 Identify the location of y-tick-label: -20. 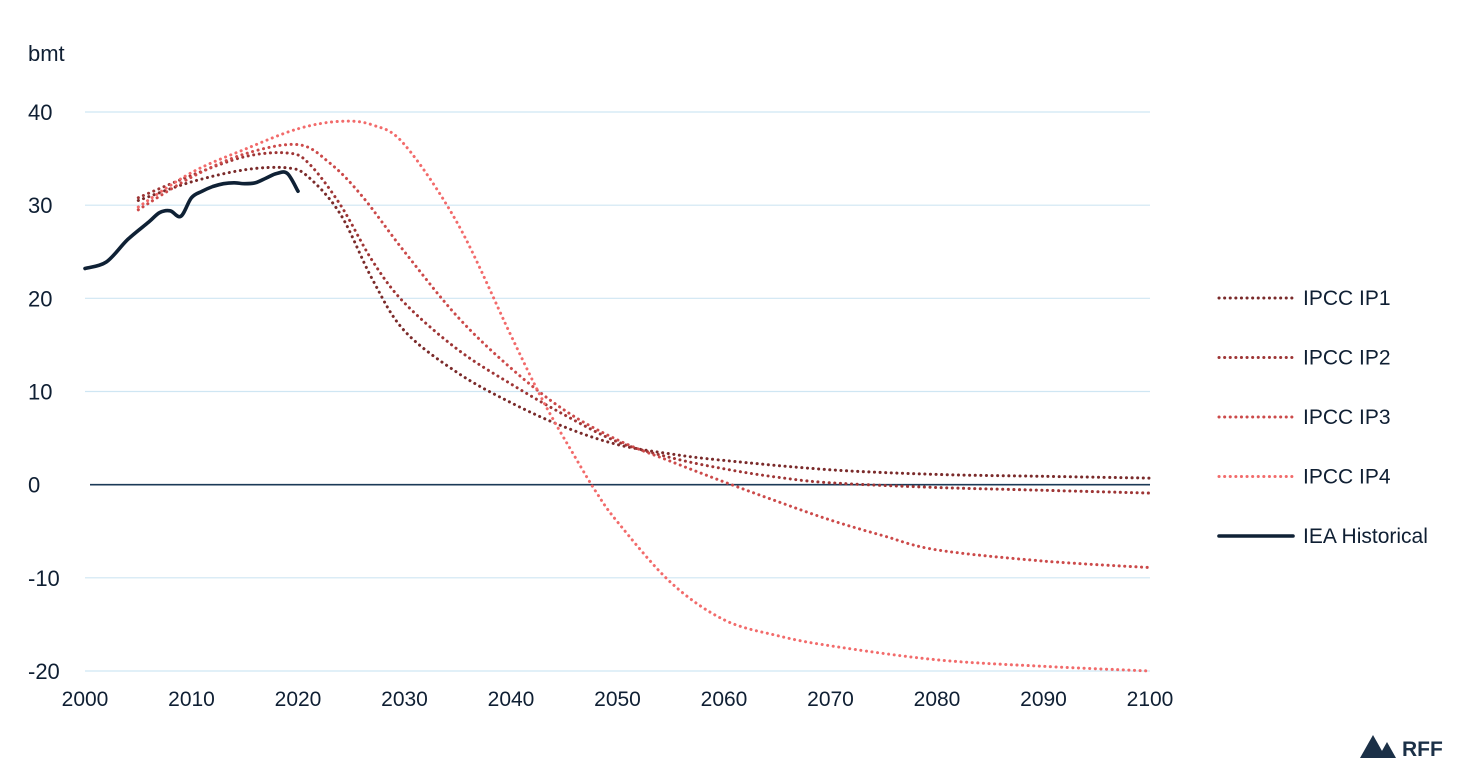
(44, 671).